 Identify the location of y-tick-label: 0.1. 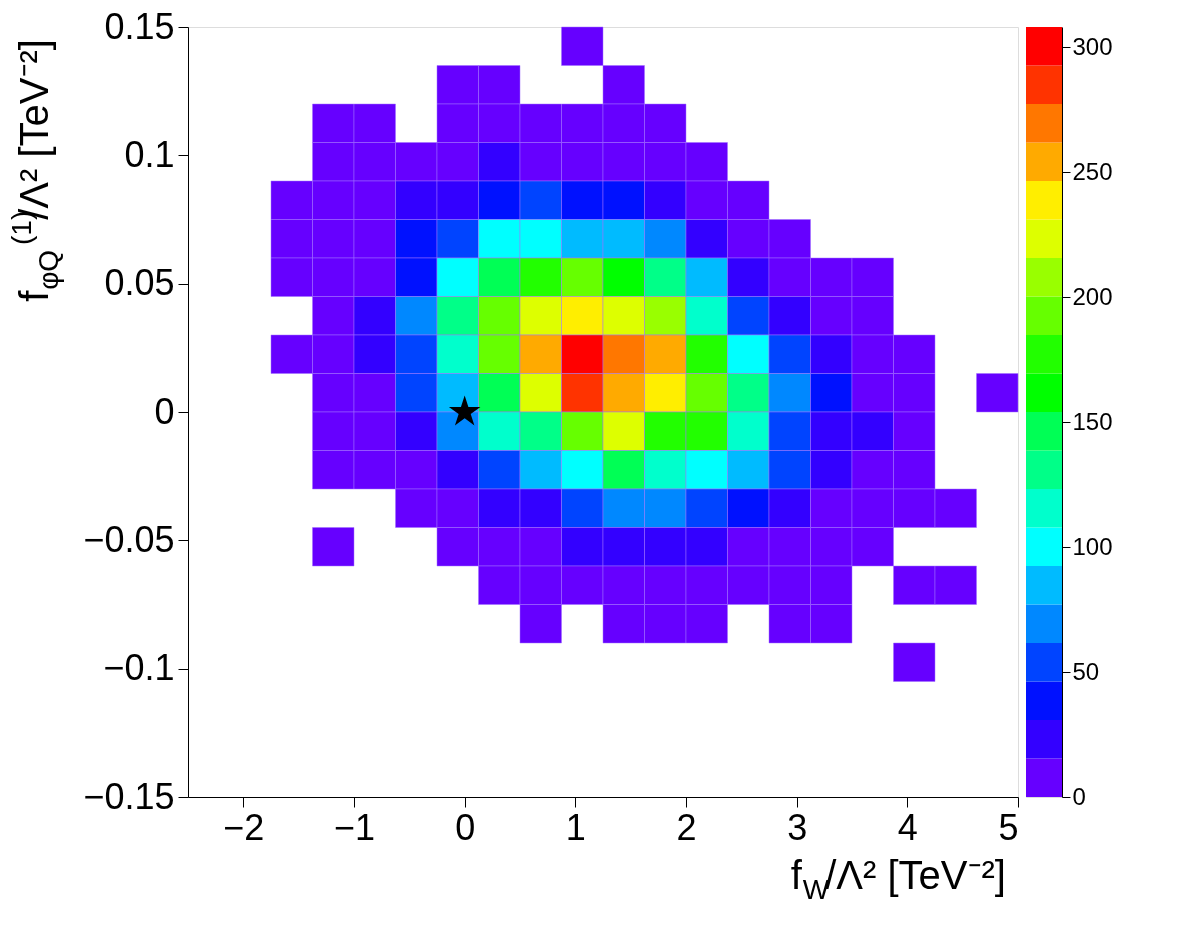
(149, 154).